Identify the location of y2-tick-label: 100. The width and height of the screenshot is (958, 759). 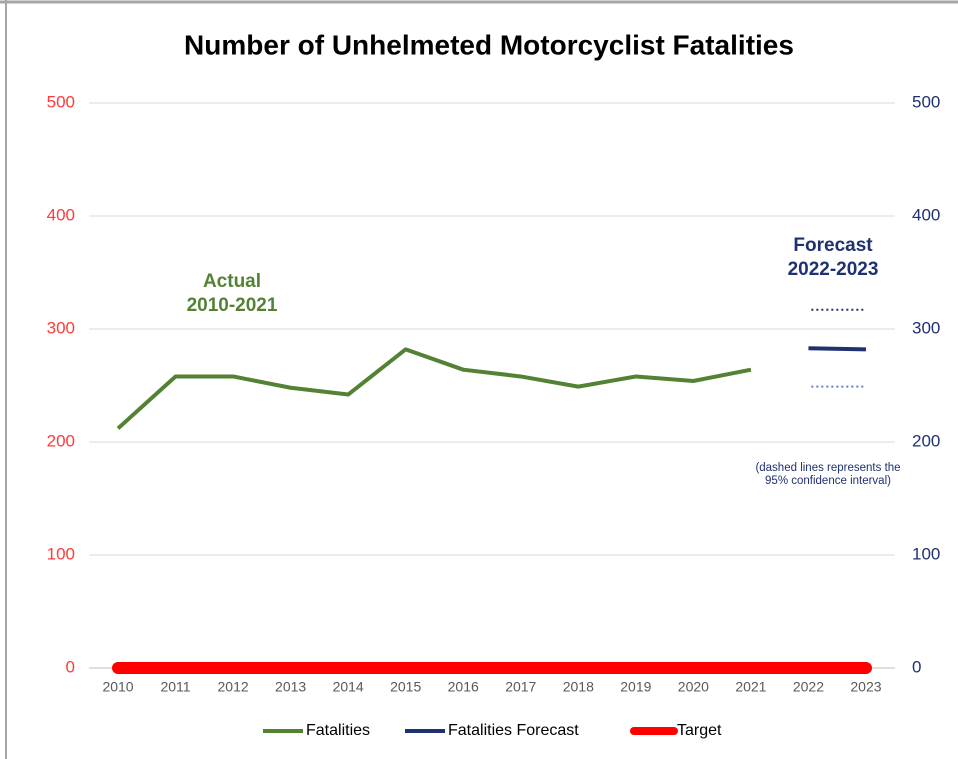
(926, 553).